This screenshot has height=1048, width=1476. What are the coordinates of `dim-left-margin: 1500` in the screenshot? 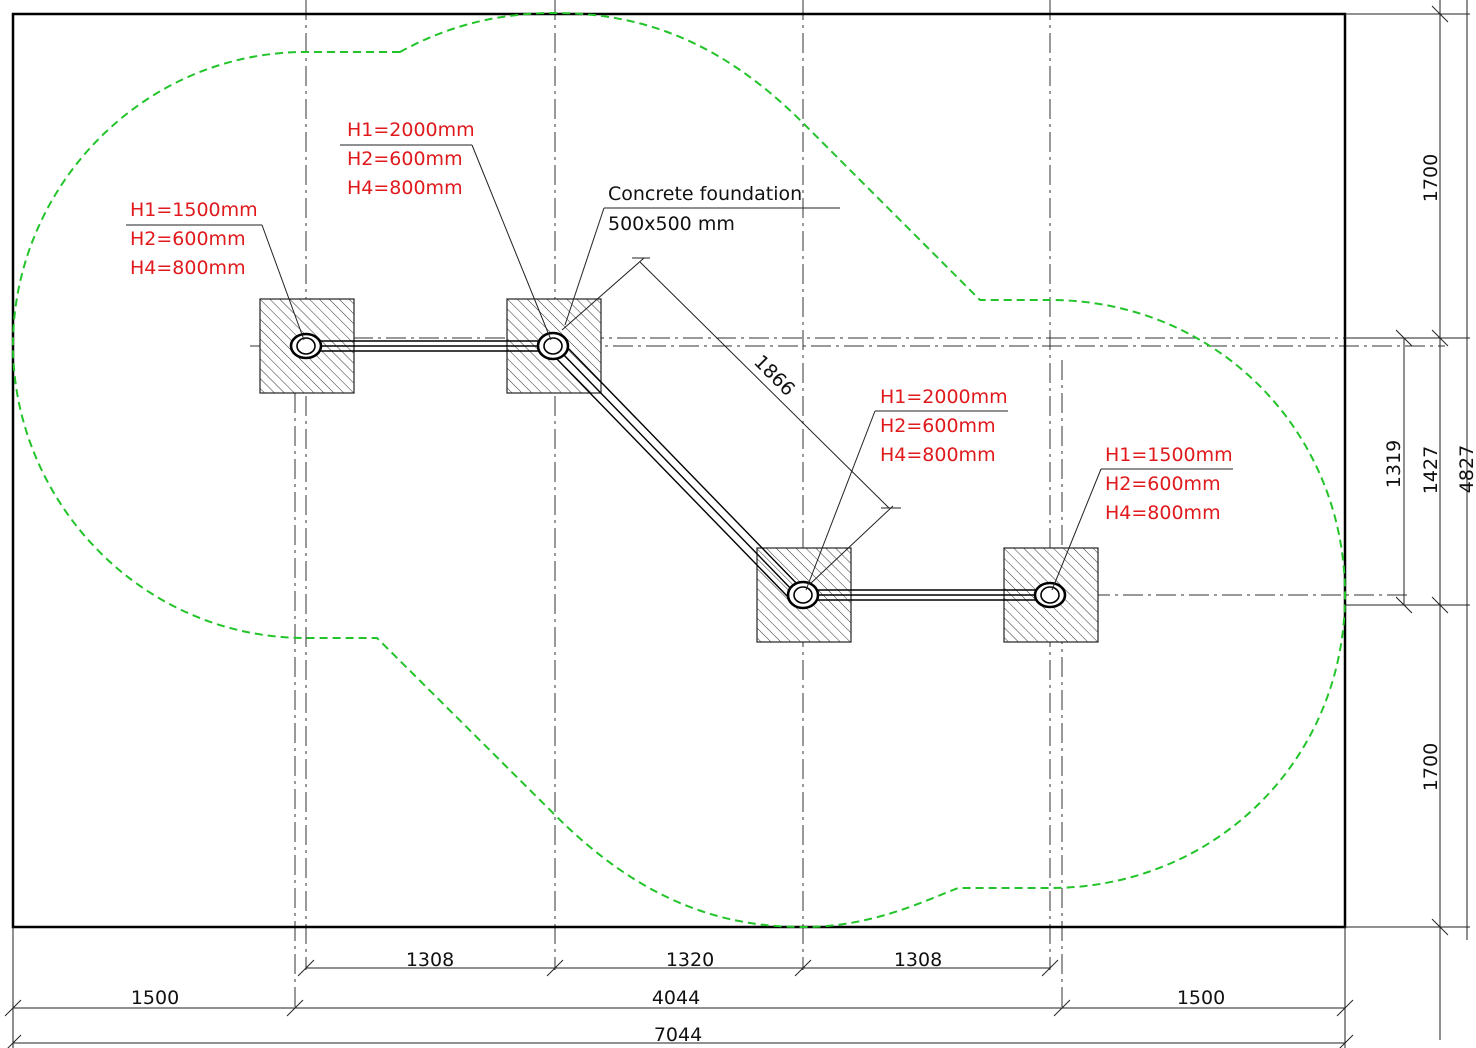 It's located at (155, 998).